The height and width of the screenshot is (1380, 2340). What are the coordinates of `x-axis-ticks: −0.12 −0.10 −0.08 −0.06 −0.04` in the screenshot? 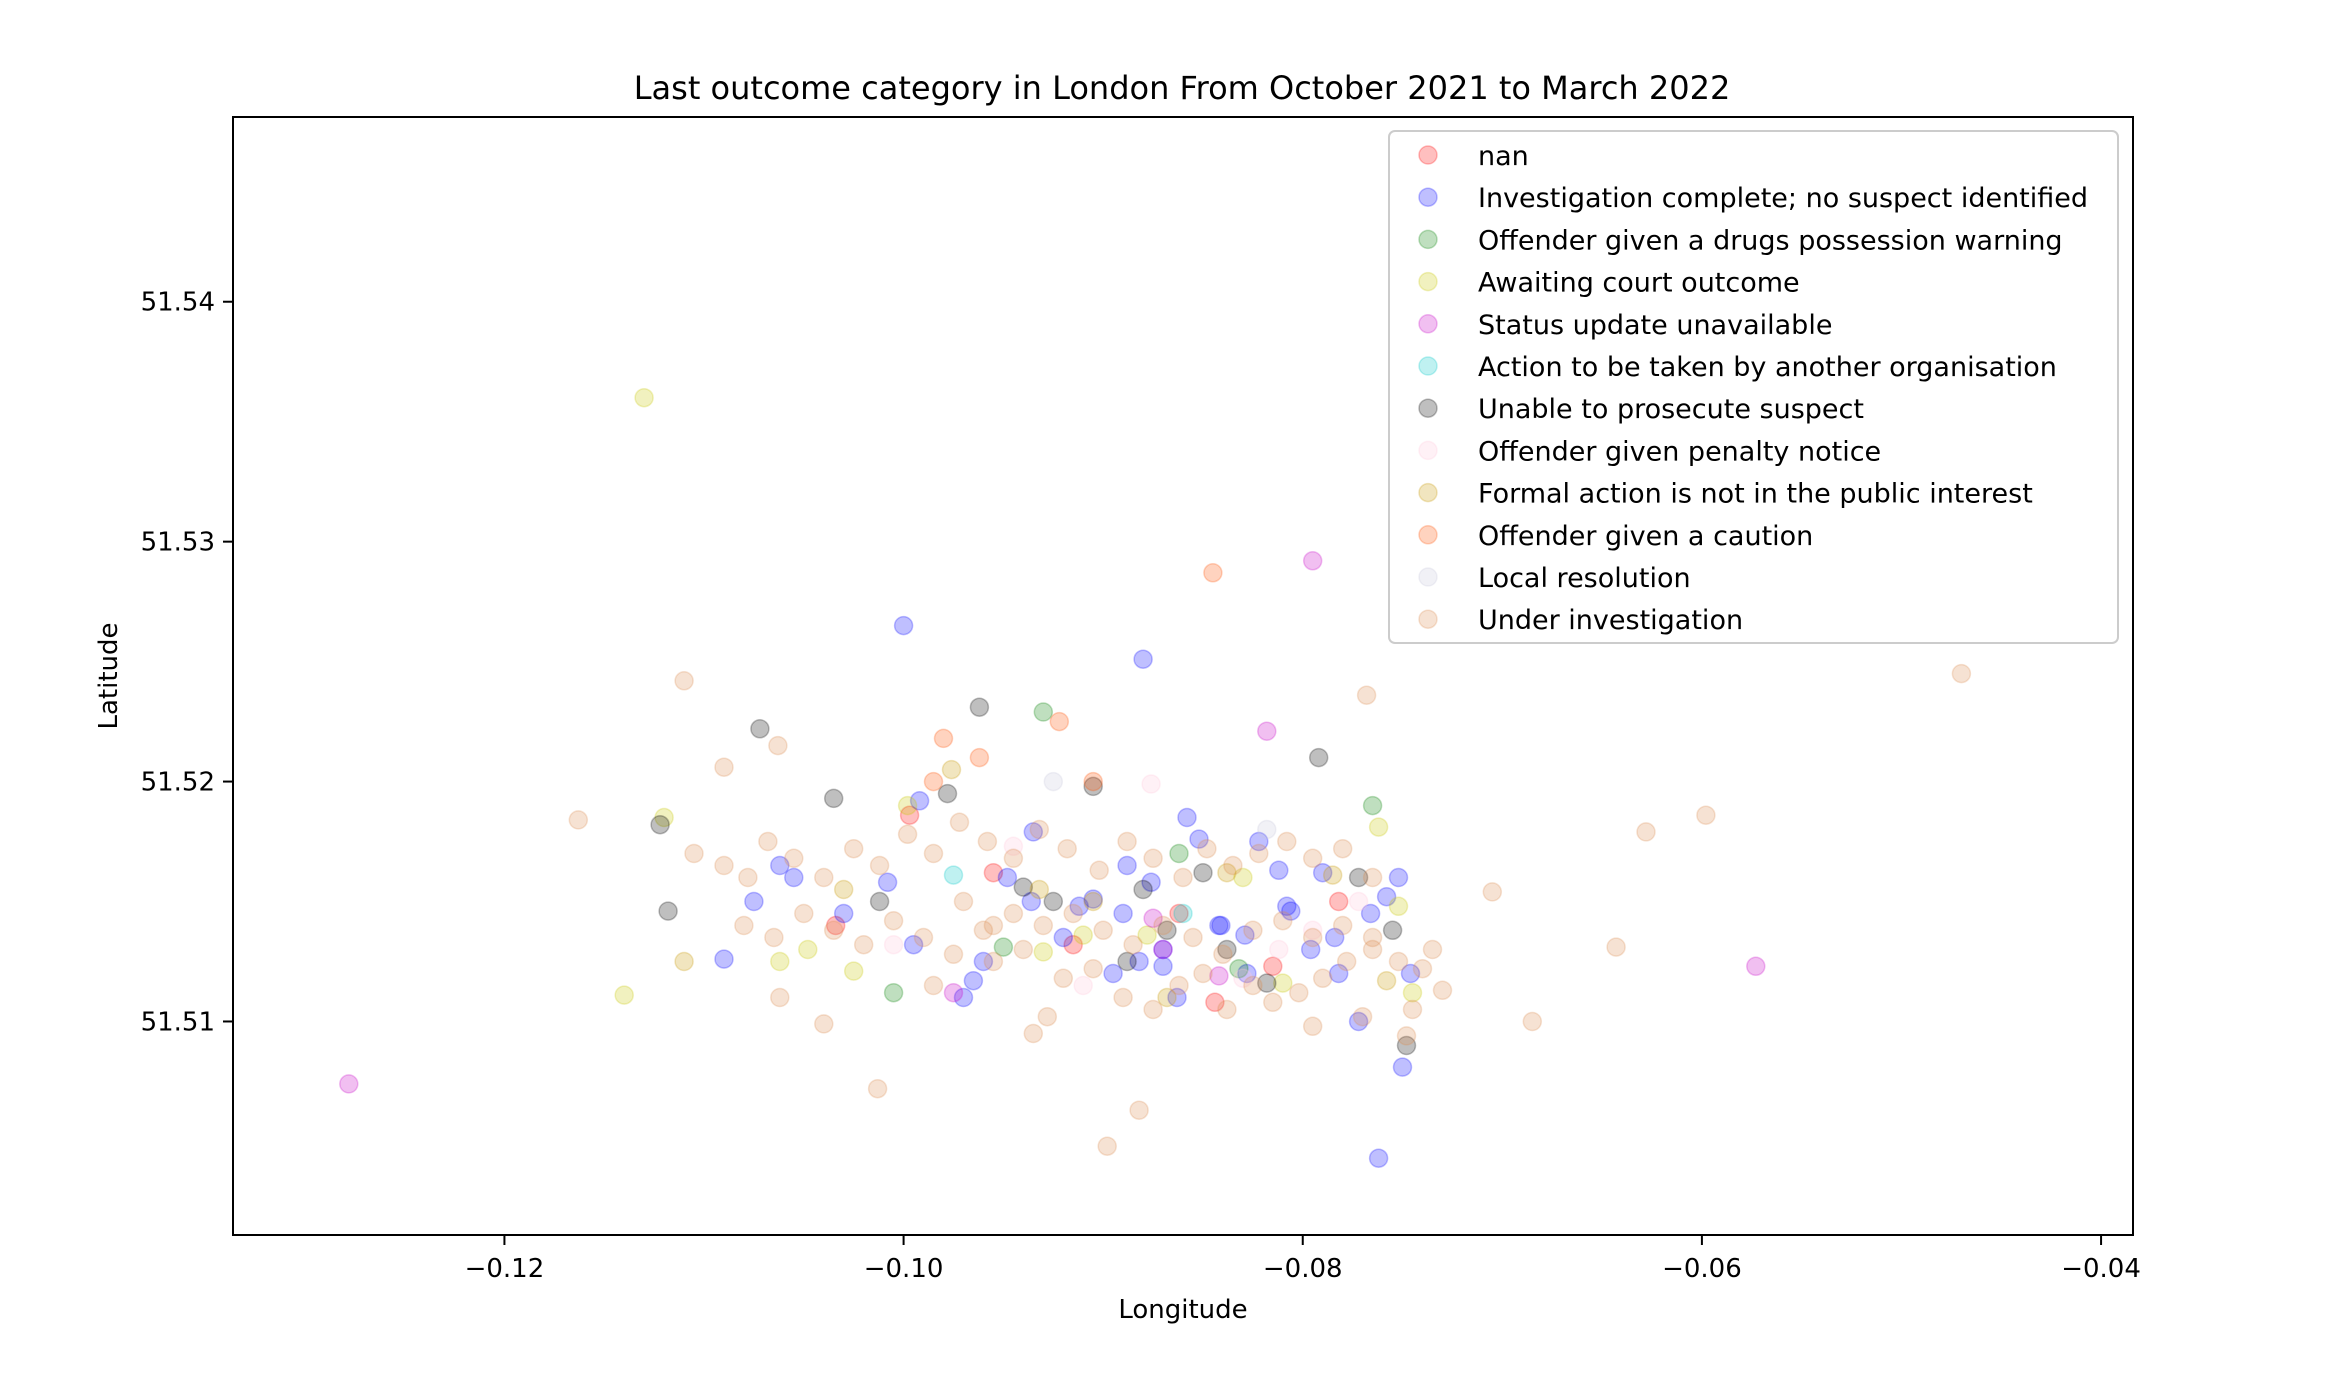 It's located at (1303, 1259).